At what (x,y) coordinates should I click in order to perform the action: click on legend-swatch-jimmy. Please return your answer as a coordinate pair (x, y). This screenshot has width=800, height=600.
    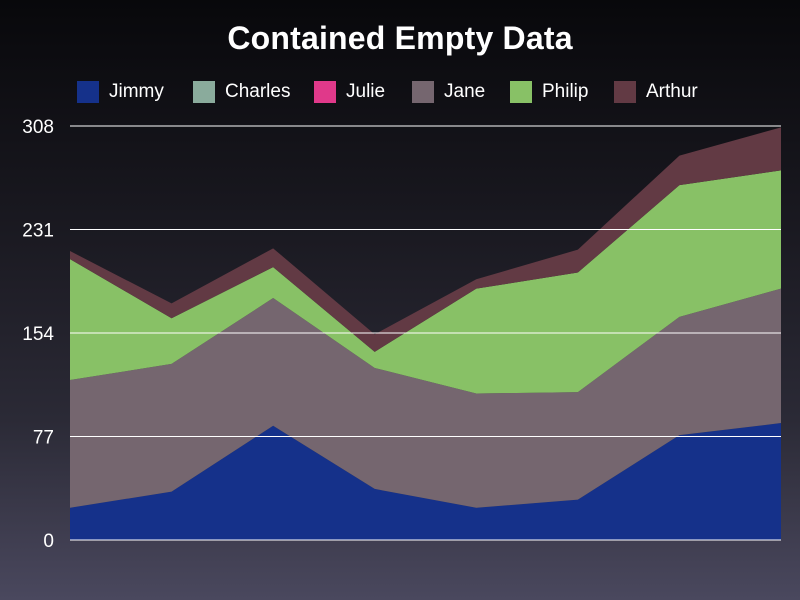
    Looking at the image, I should click on (88, 92).